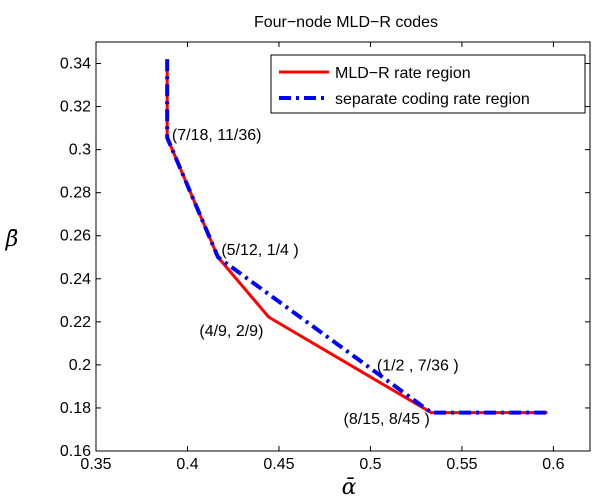 This screenshot has height=499, width=599. Describe the element at coordinates (432, 99) in the screenshot. I see `legend-label: separate coding rate region` at that location.